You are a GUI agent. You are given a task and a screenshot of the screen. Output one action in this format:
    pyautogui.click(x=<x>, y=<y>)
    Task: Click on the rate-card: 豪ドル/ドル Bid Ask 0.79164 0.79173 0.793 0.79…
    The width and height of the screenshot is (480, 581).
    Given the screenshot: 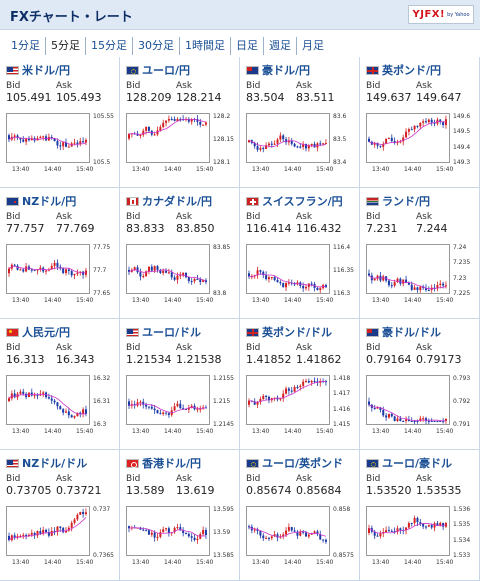 What is the action you would take?
    pyautogui.click(x=420, y=384)
    